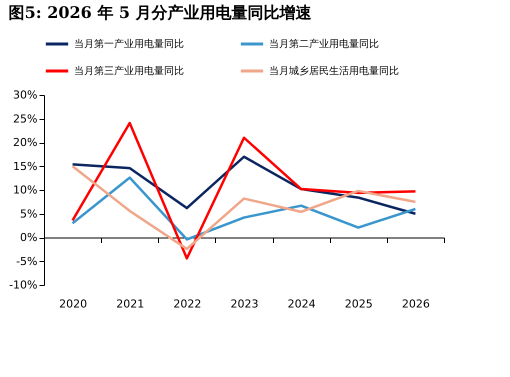  I want to click on x-tick-label: 2026, so click(416, 304).